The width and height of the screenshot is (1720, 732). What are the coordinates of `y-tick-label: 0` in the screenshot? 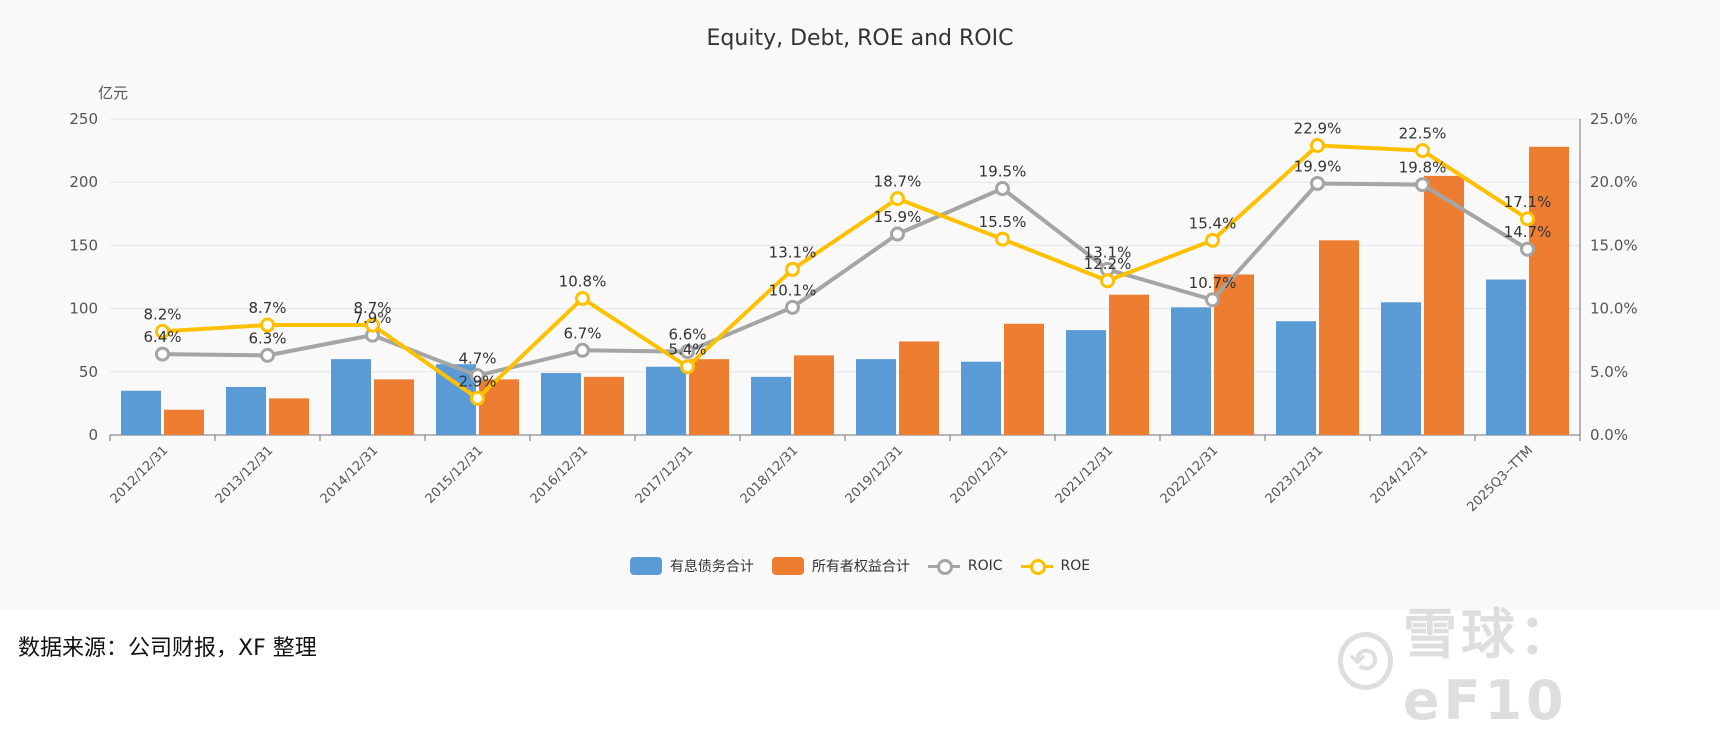 It's located at (93, 435).